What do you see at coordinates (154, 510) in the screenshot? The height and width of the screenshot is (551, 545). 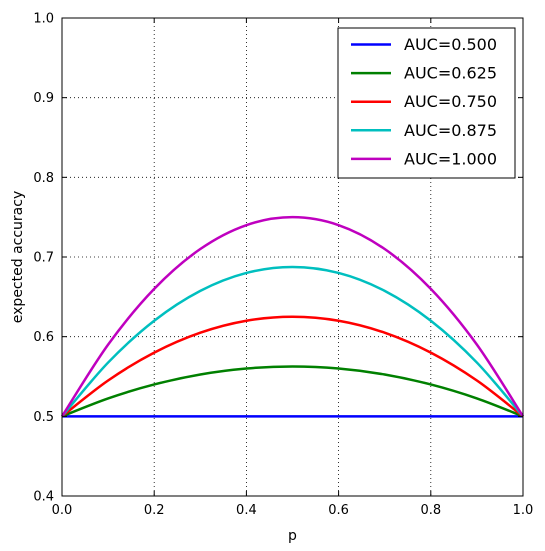 I see `x-tick-label: 0.2` at bounding box center [154, 510].